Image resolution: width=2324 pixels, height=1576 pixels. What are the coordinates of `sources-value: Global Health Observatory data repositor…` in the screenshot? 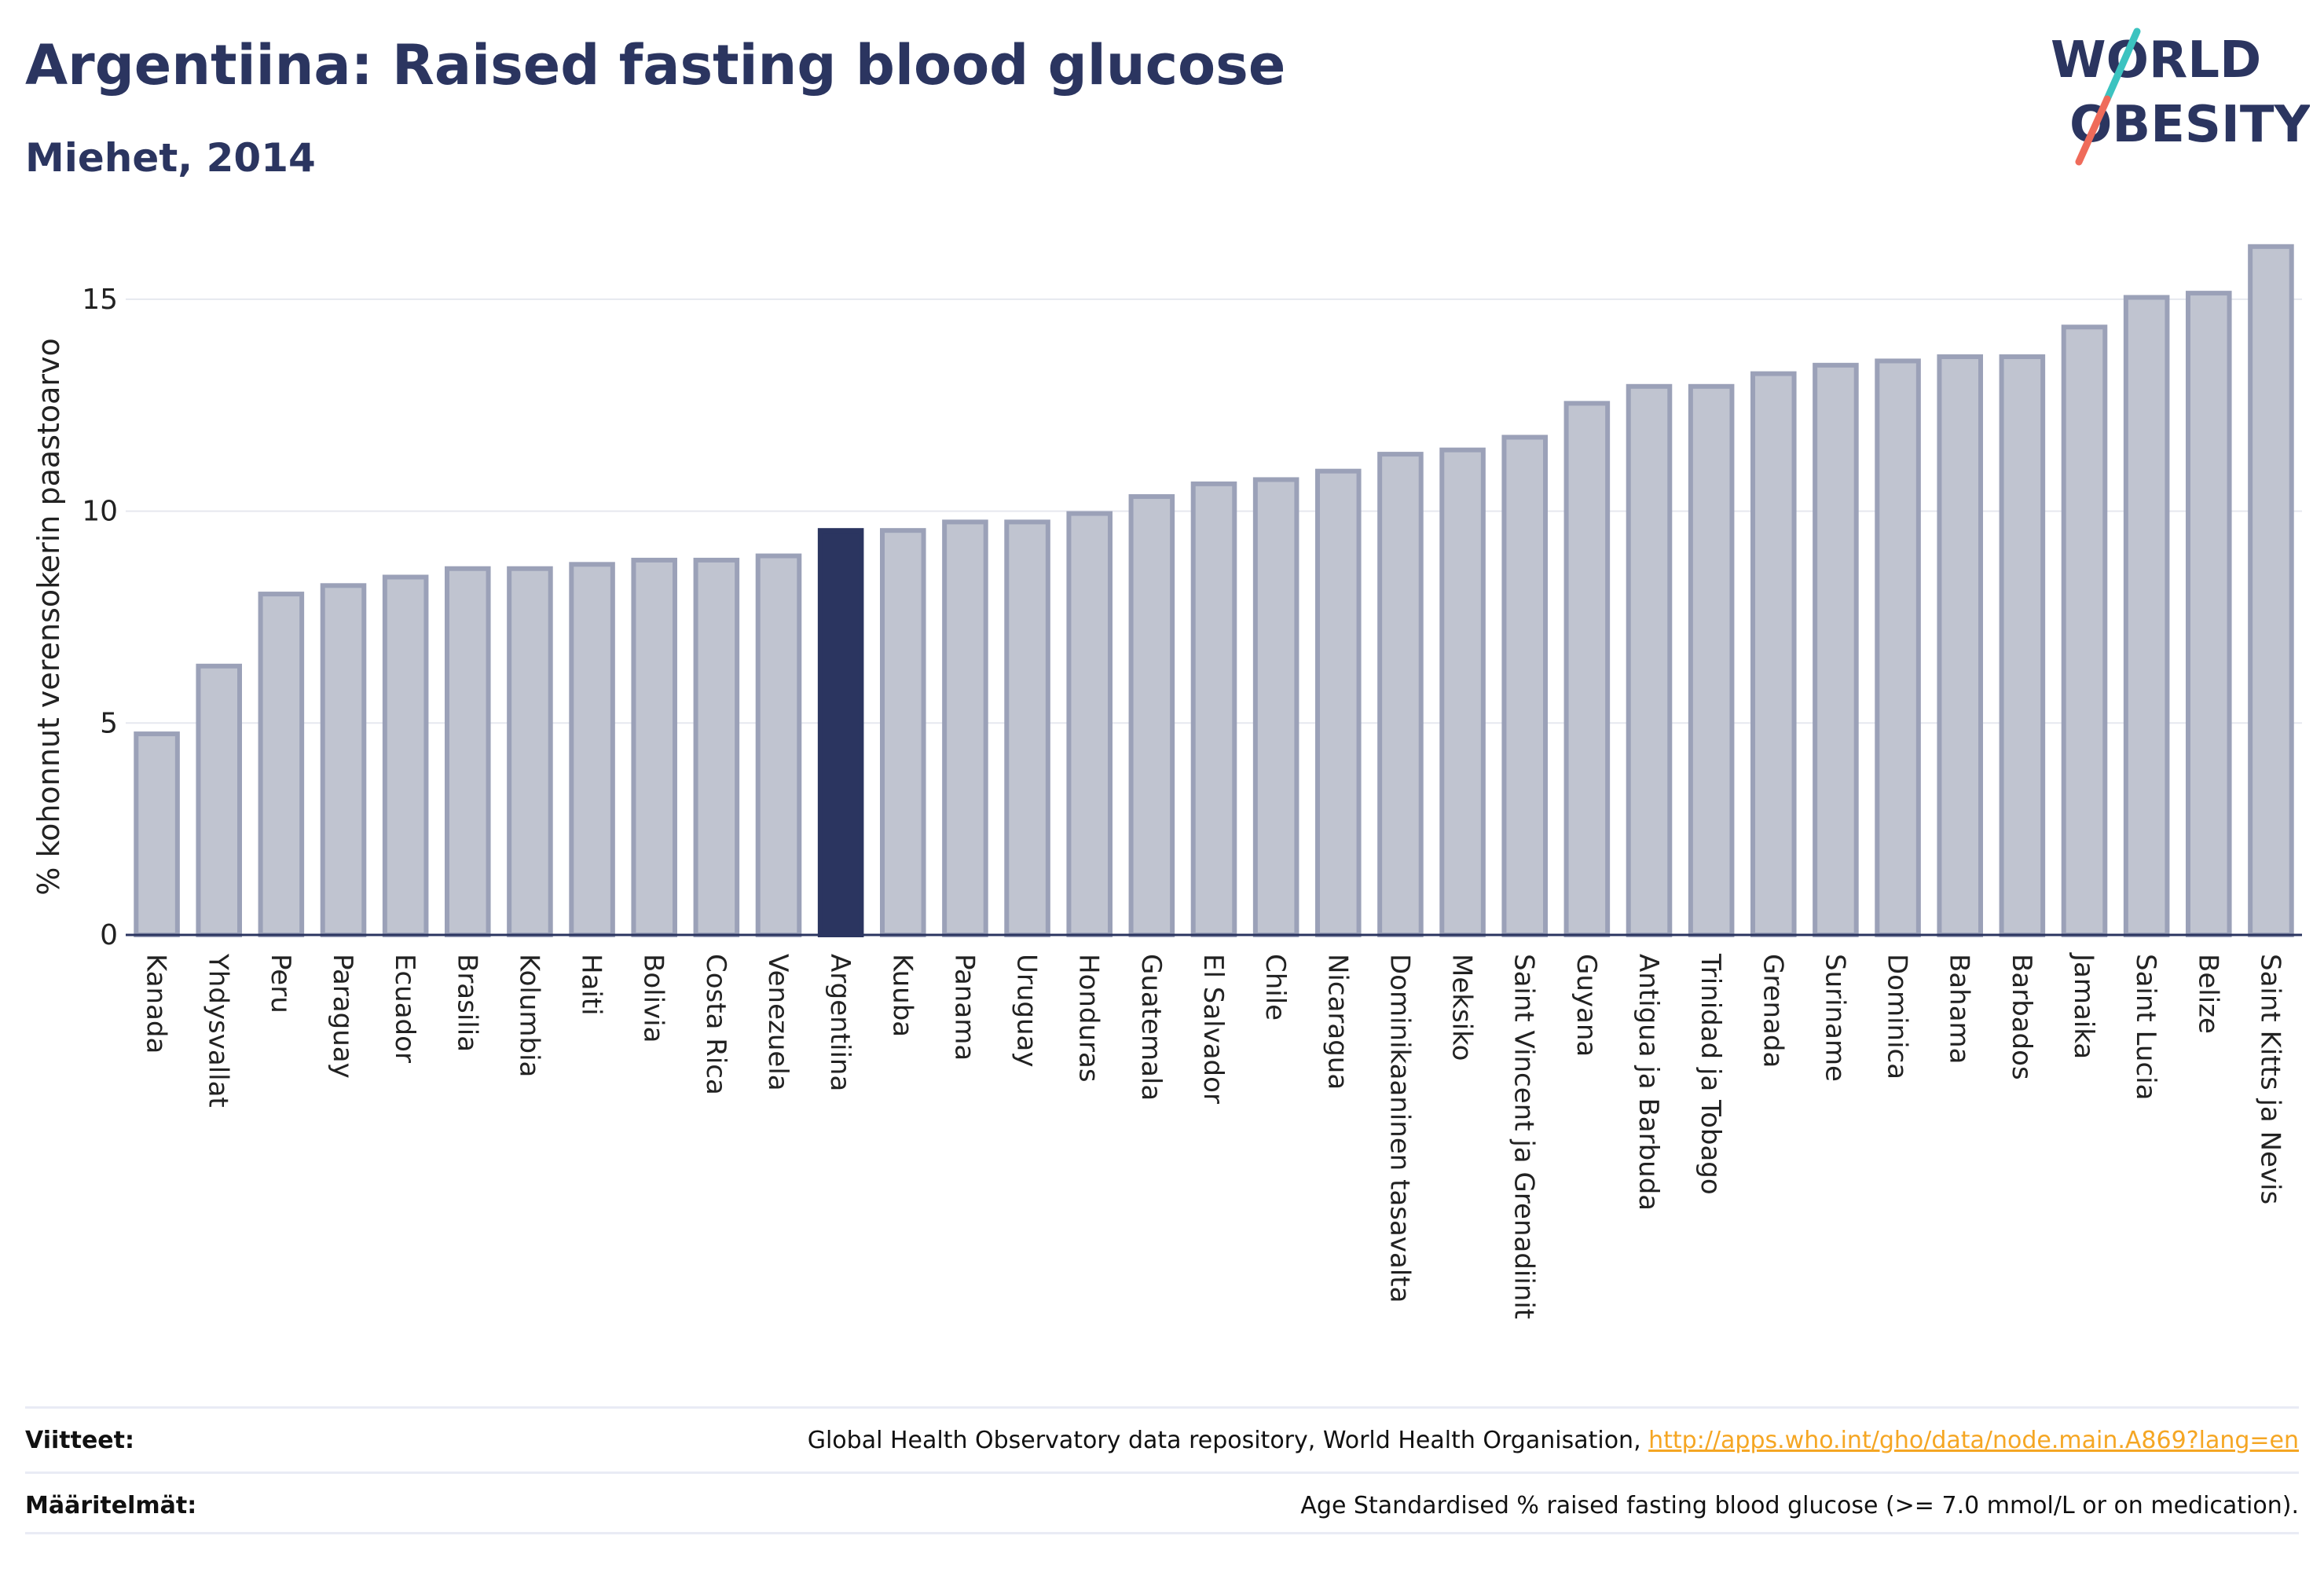 It's located at (1553, 1440).